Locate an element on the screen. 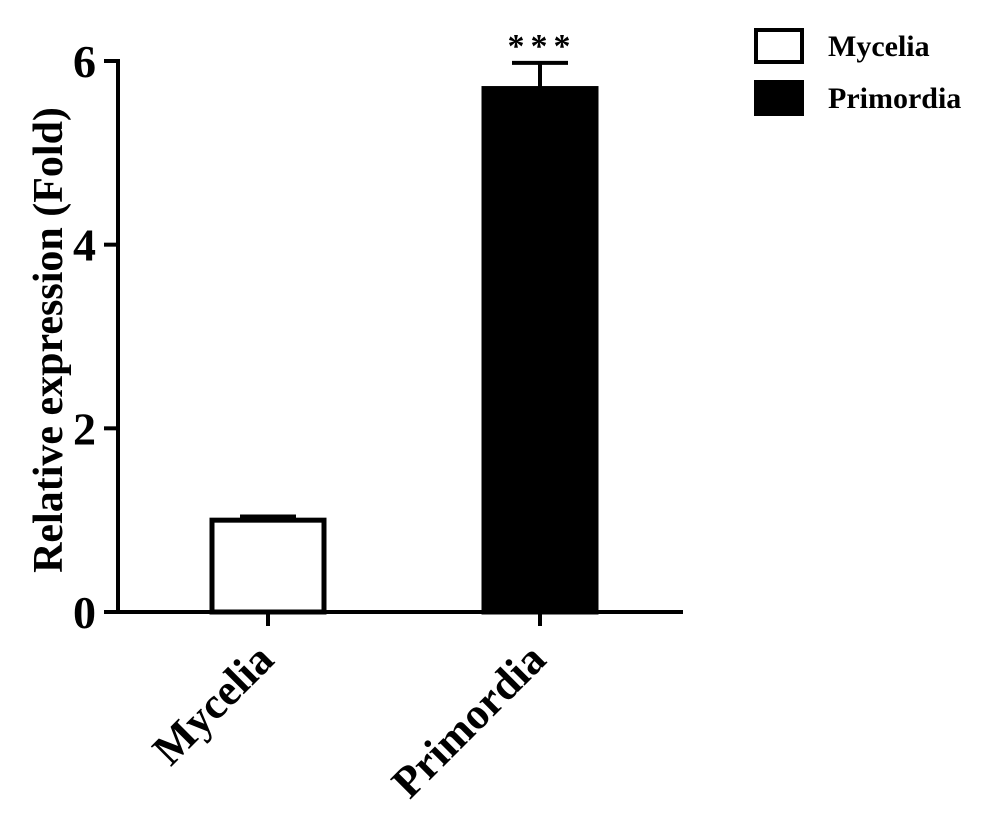  bar-mycelia is located at coordinates (268, 566).